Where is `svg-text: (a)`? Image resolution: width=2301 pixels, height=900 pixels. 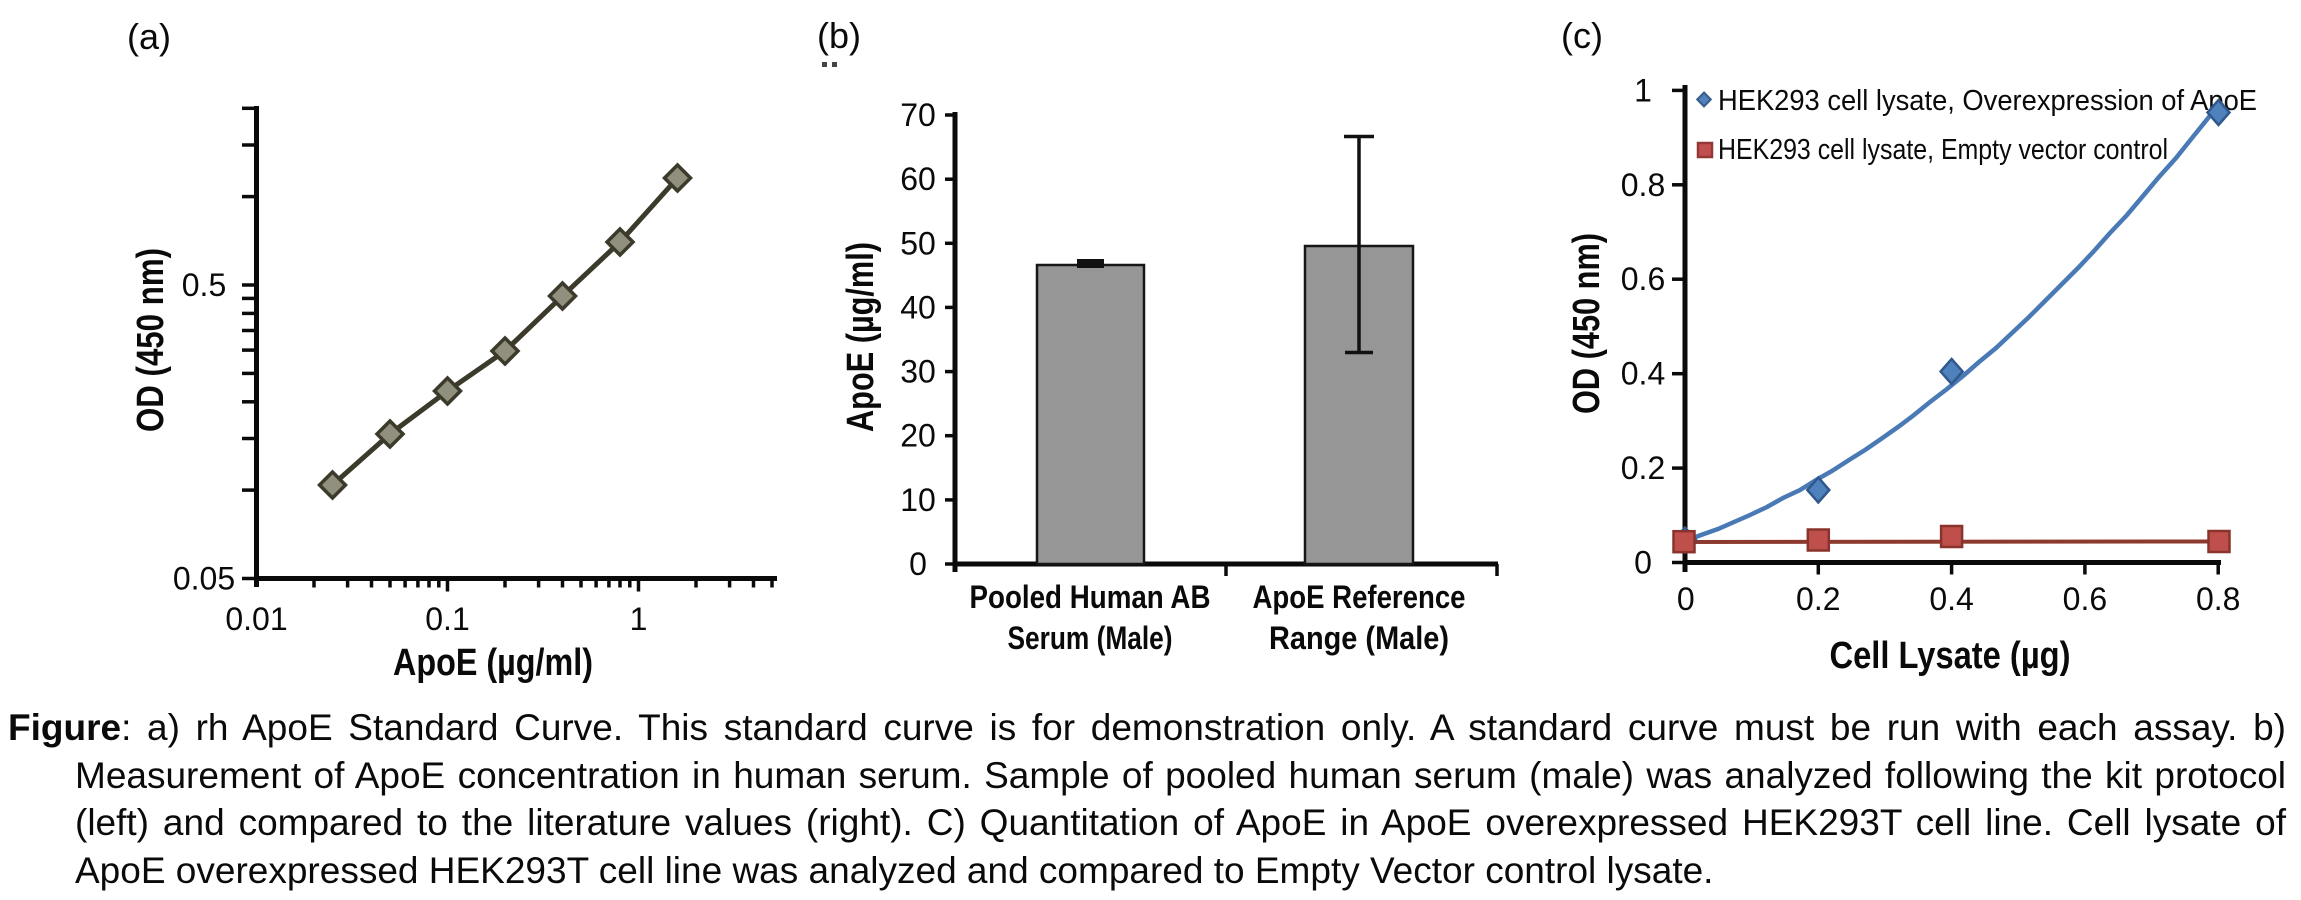
svg-text: (a) is located at coordinates (149, 36).